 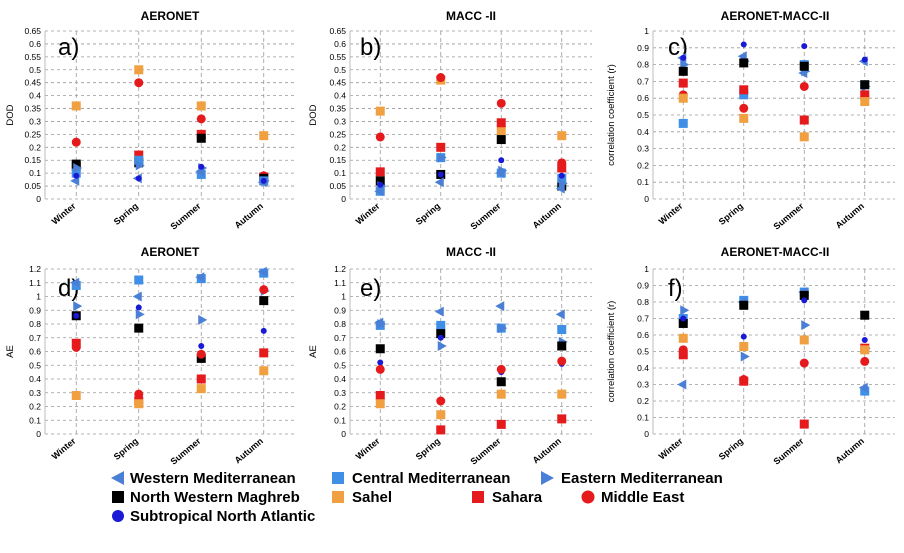 I want to click on panel-label: e), so click(x=370, y=288).